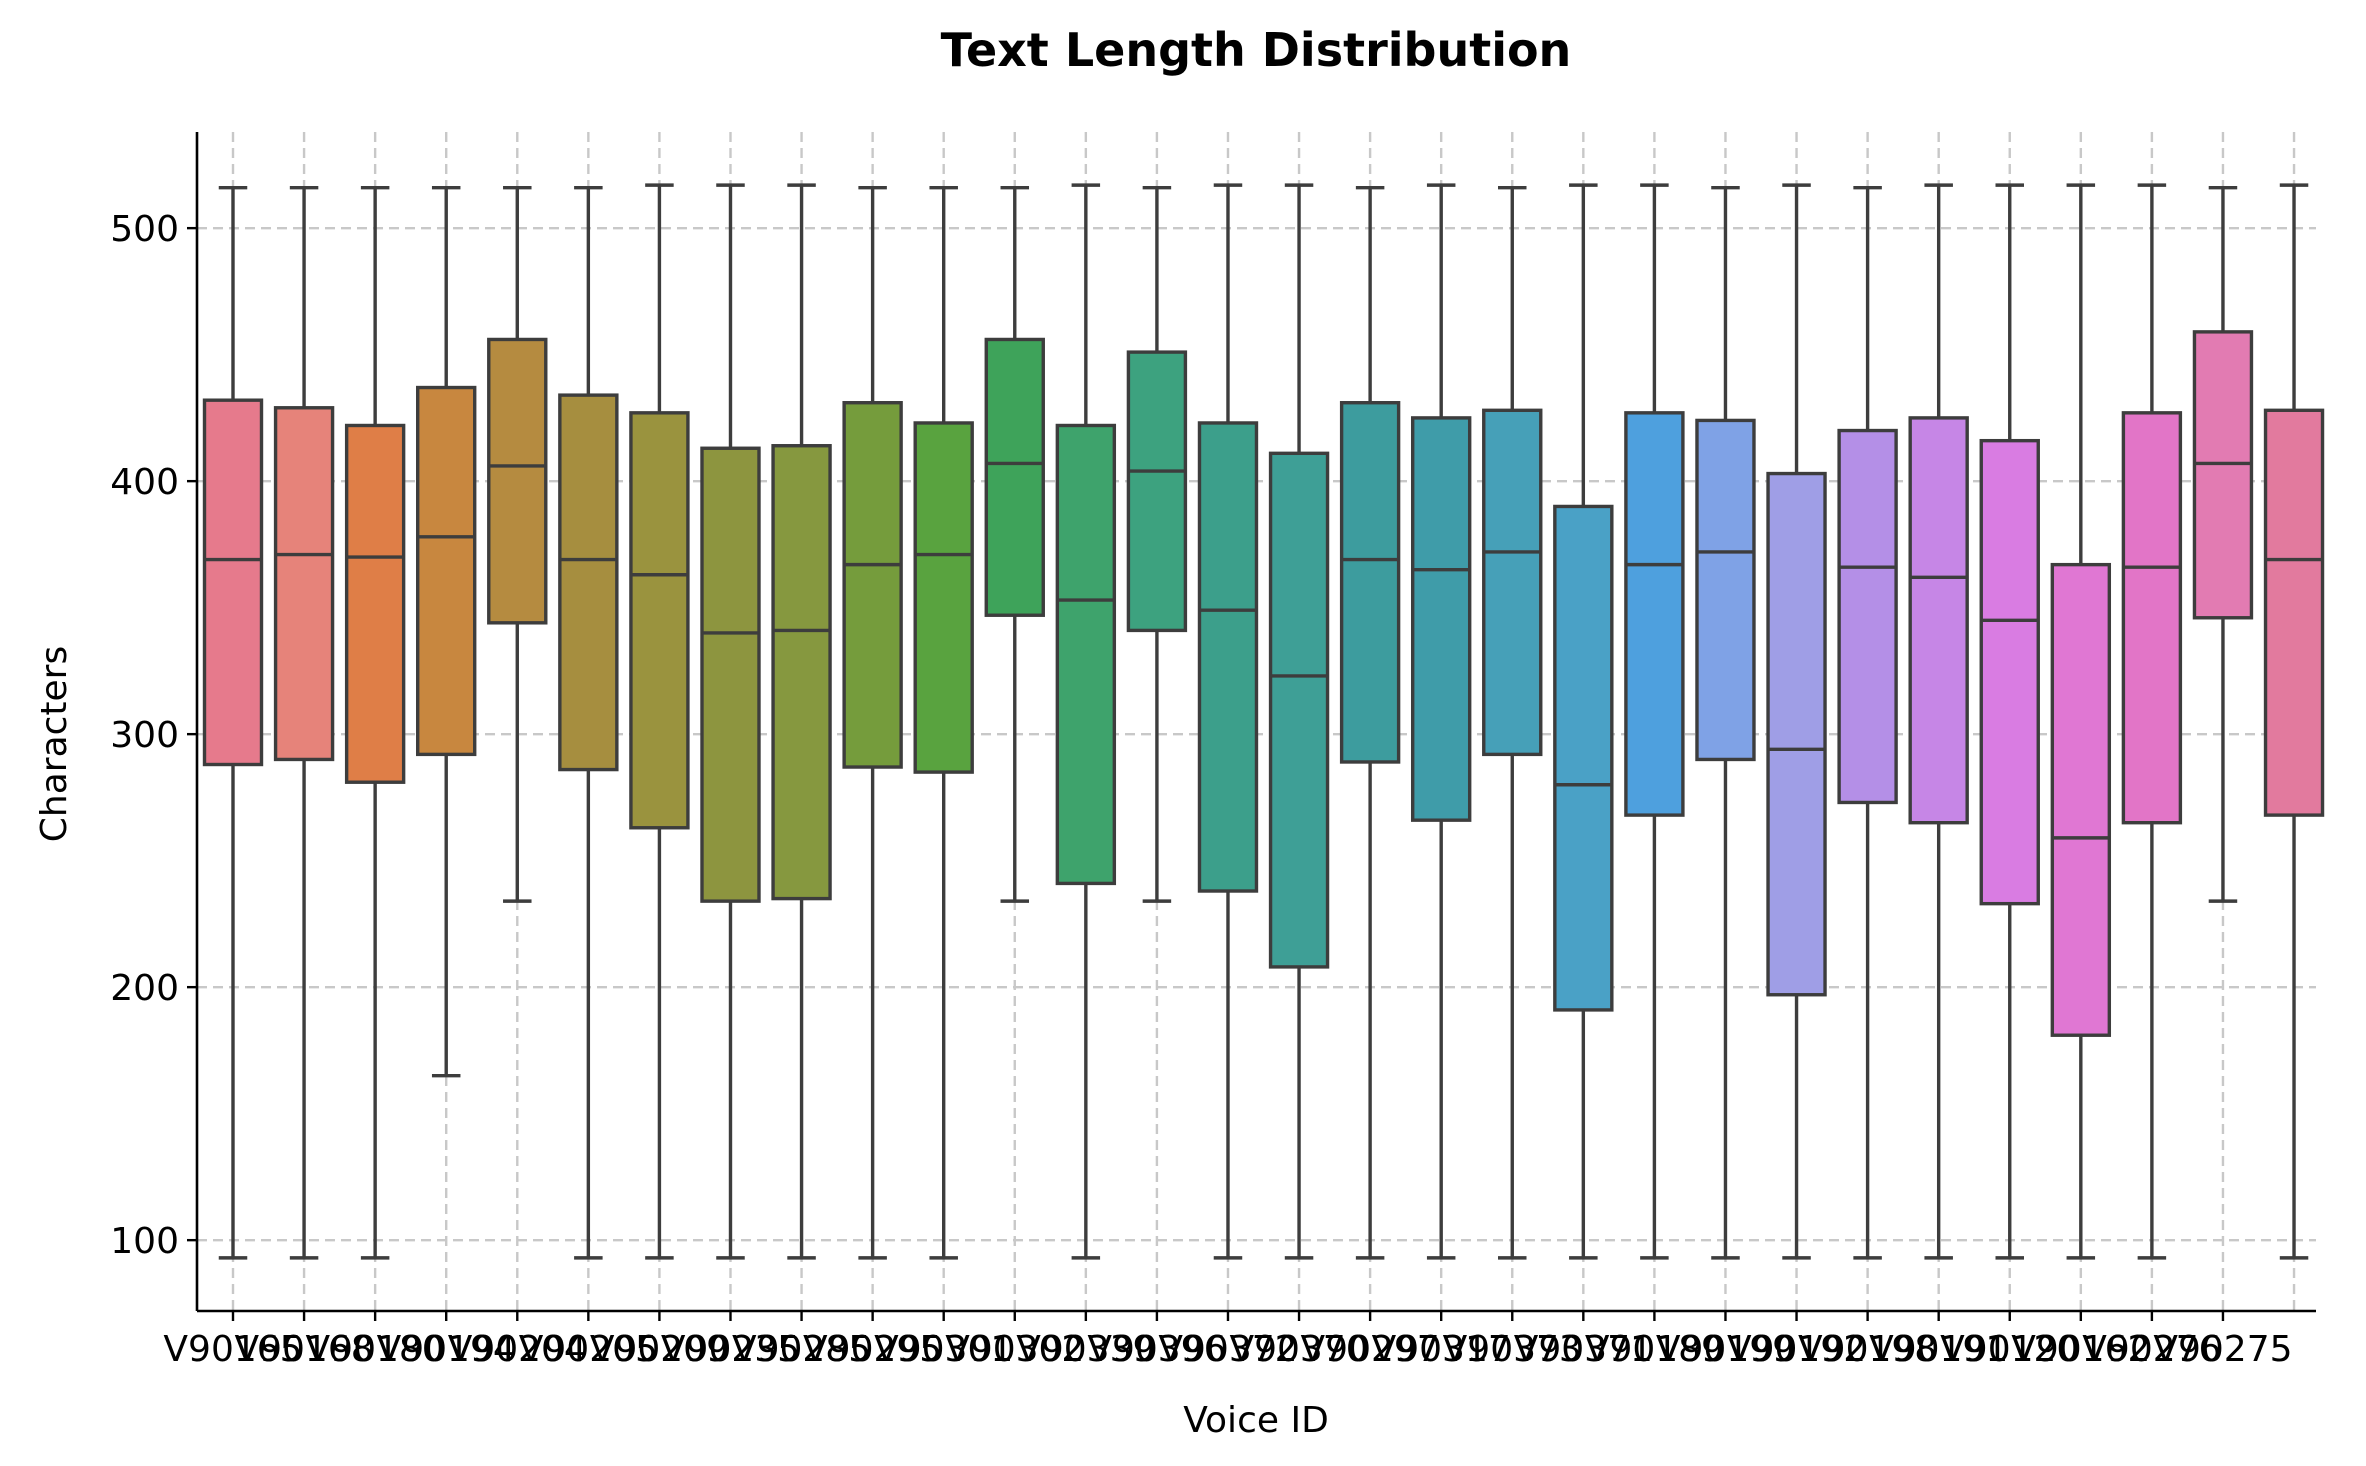  I want to click on box-V90162, so click(2081, 721).